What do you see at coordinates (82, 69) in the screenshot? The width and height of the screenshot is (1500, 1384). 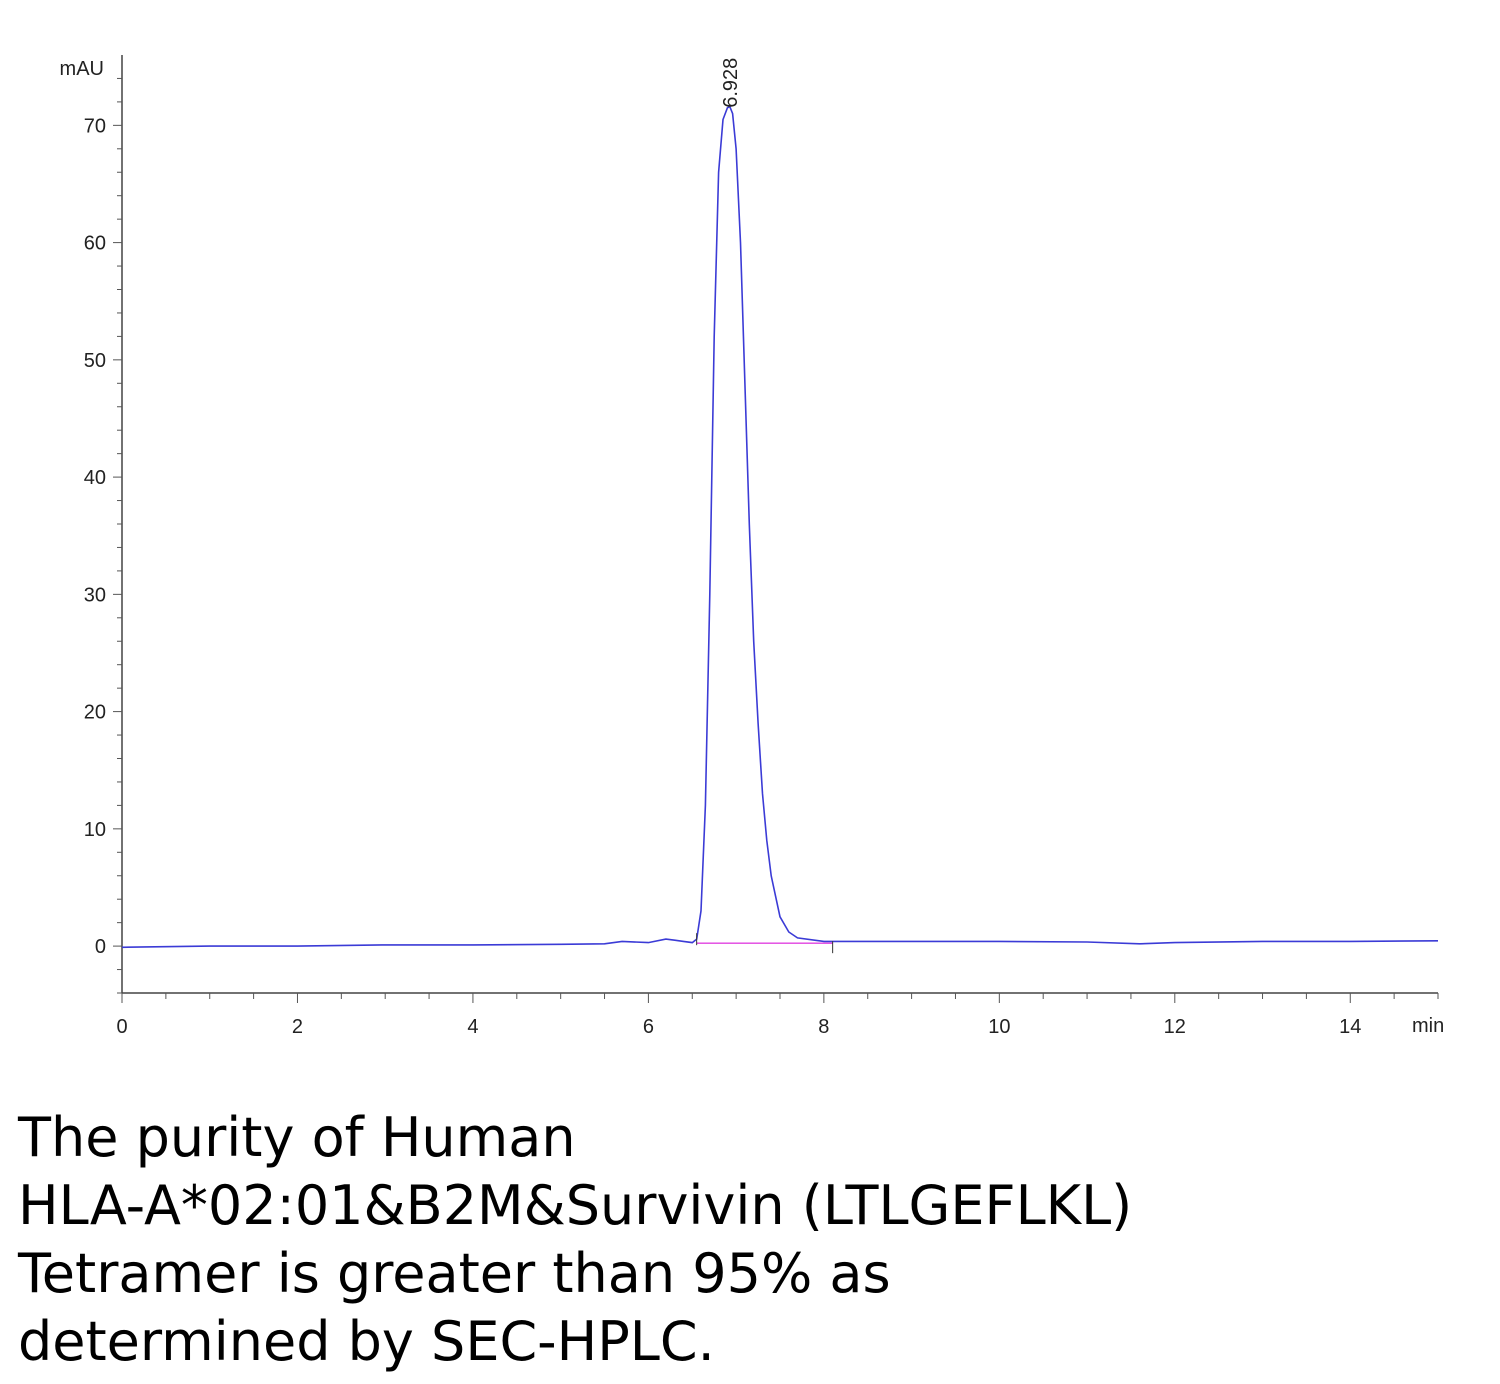 I see `y-axis-unit-label: mAU` at bounding box center [82, 69].